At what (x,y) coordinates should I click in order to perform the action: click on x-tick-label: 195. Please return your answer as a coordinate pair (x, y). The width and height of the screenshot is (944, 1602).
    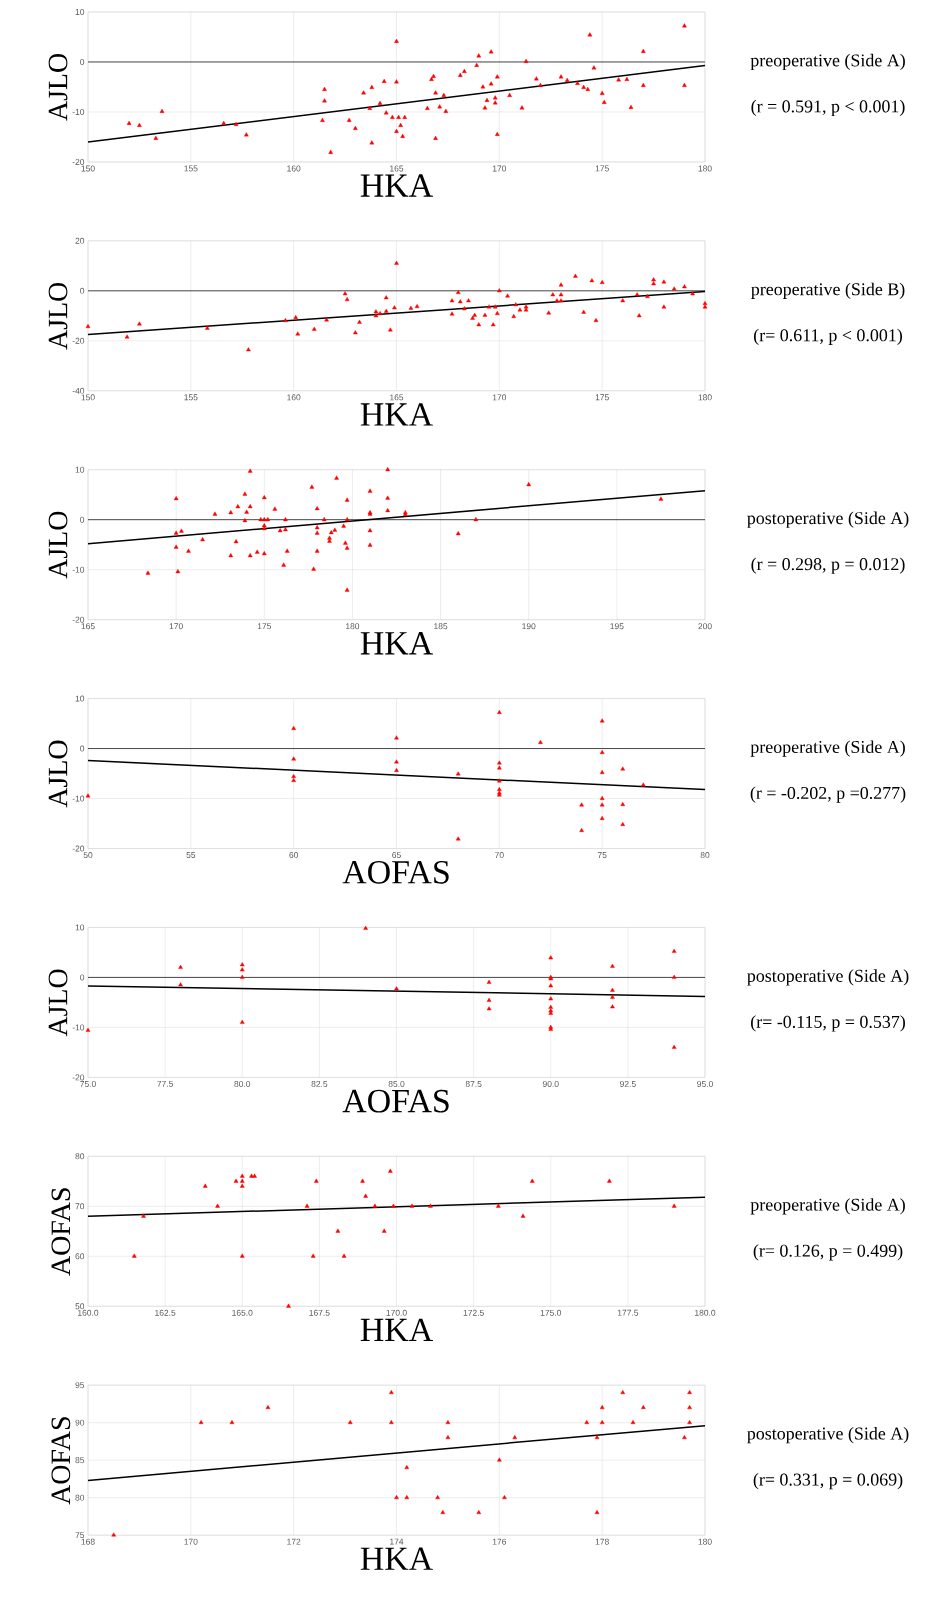
    Looking at the image, I should click on (617, 626).